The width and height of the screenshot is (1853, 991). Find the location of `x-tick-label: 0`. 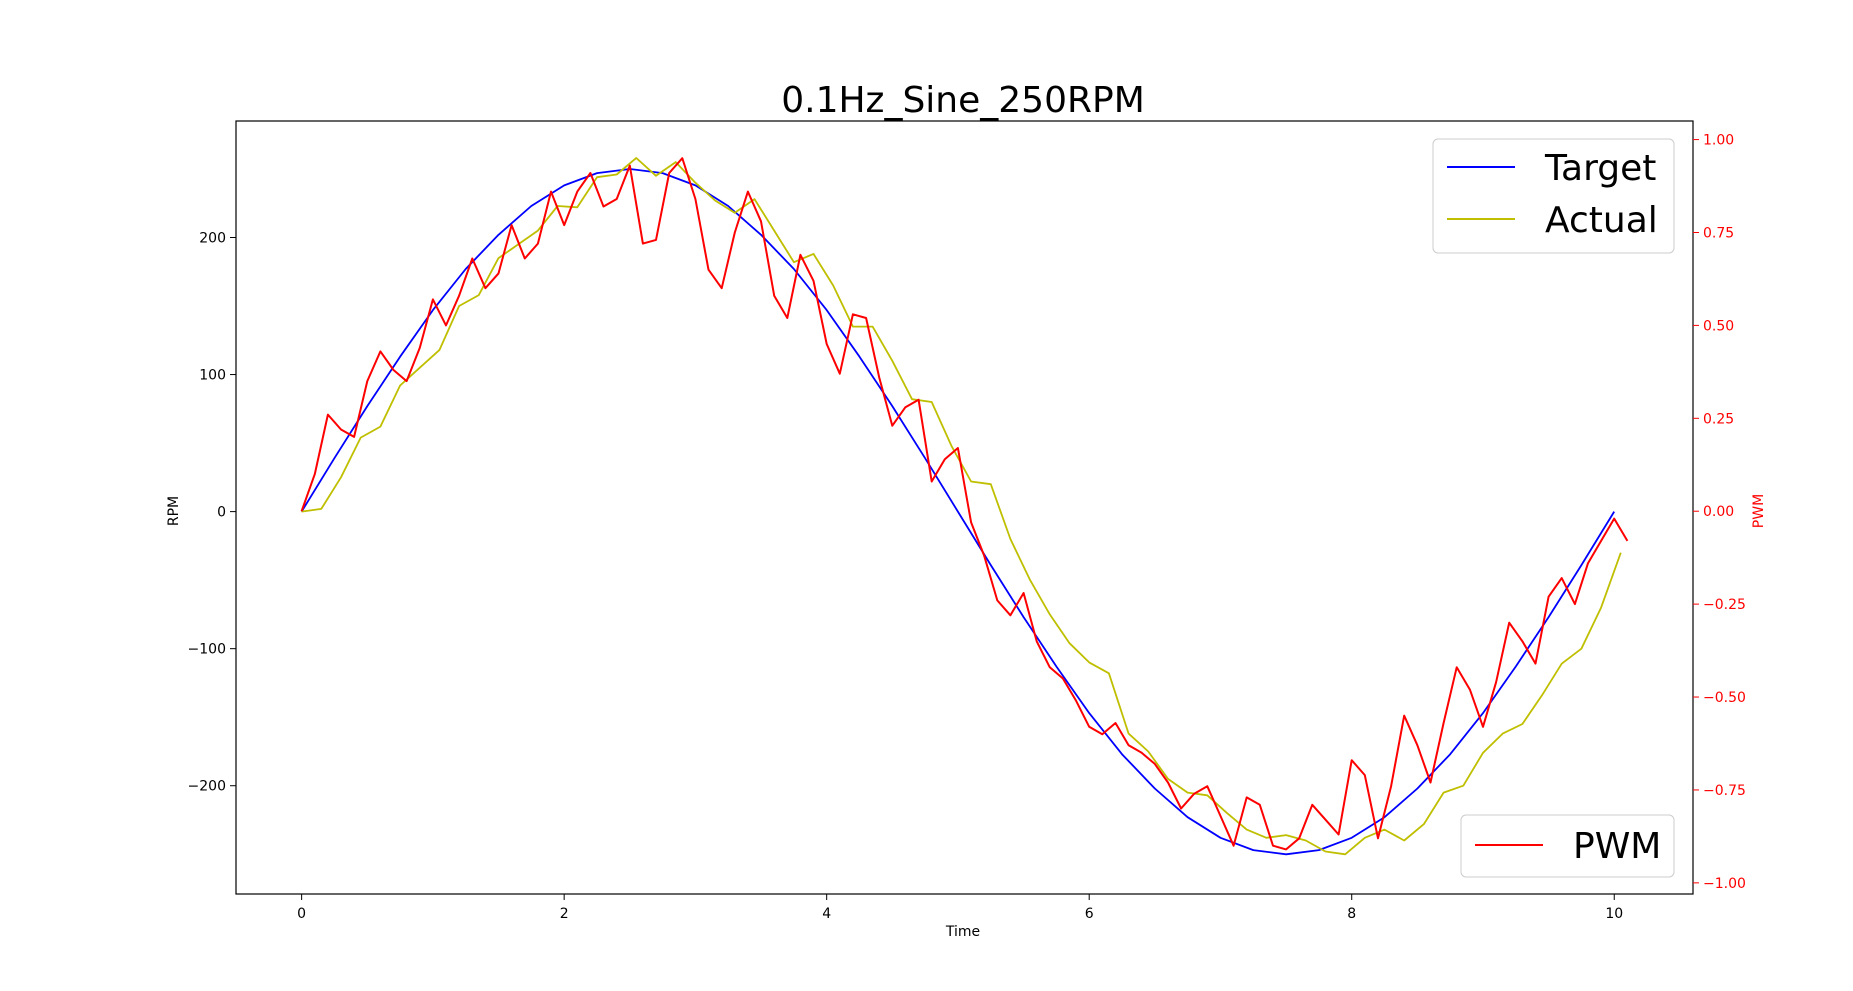

x-tick-label: 0 is located at coordinates (301, 914).